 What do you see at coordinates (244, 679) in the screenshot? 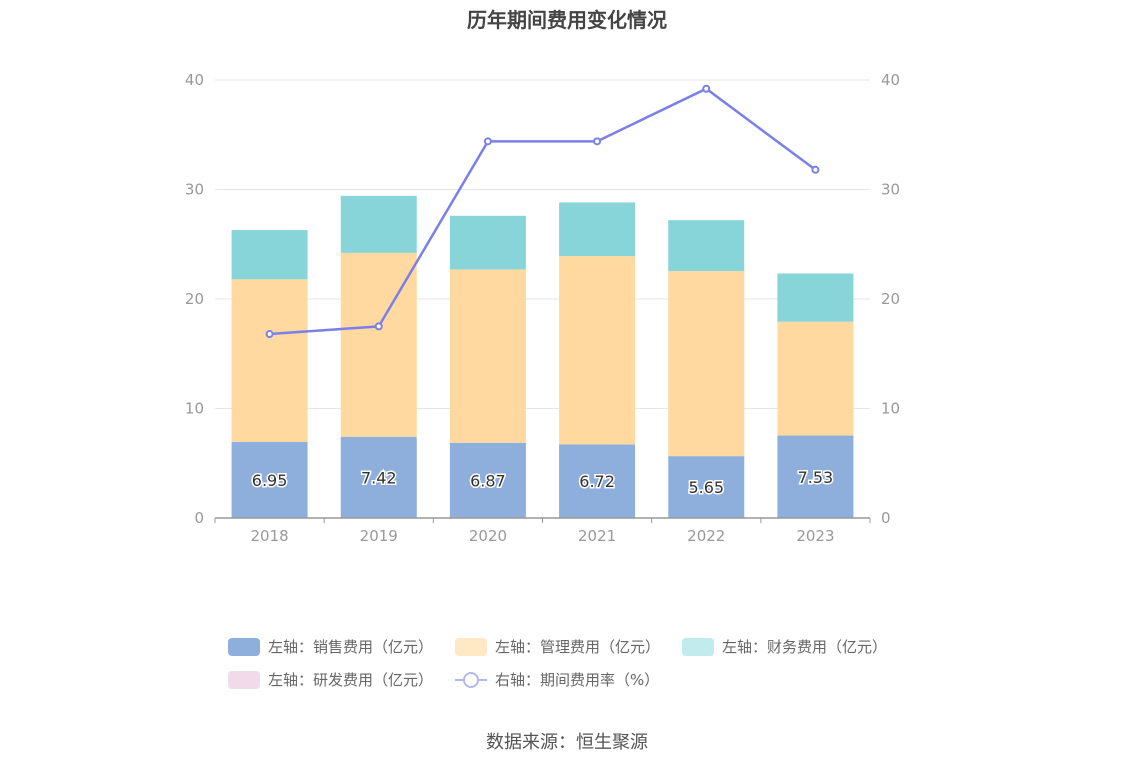
I see `legend-swatch-rnd` at bounding box center [244, 679].